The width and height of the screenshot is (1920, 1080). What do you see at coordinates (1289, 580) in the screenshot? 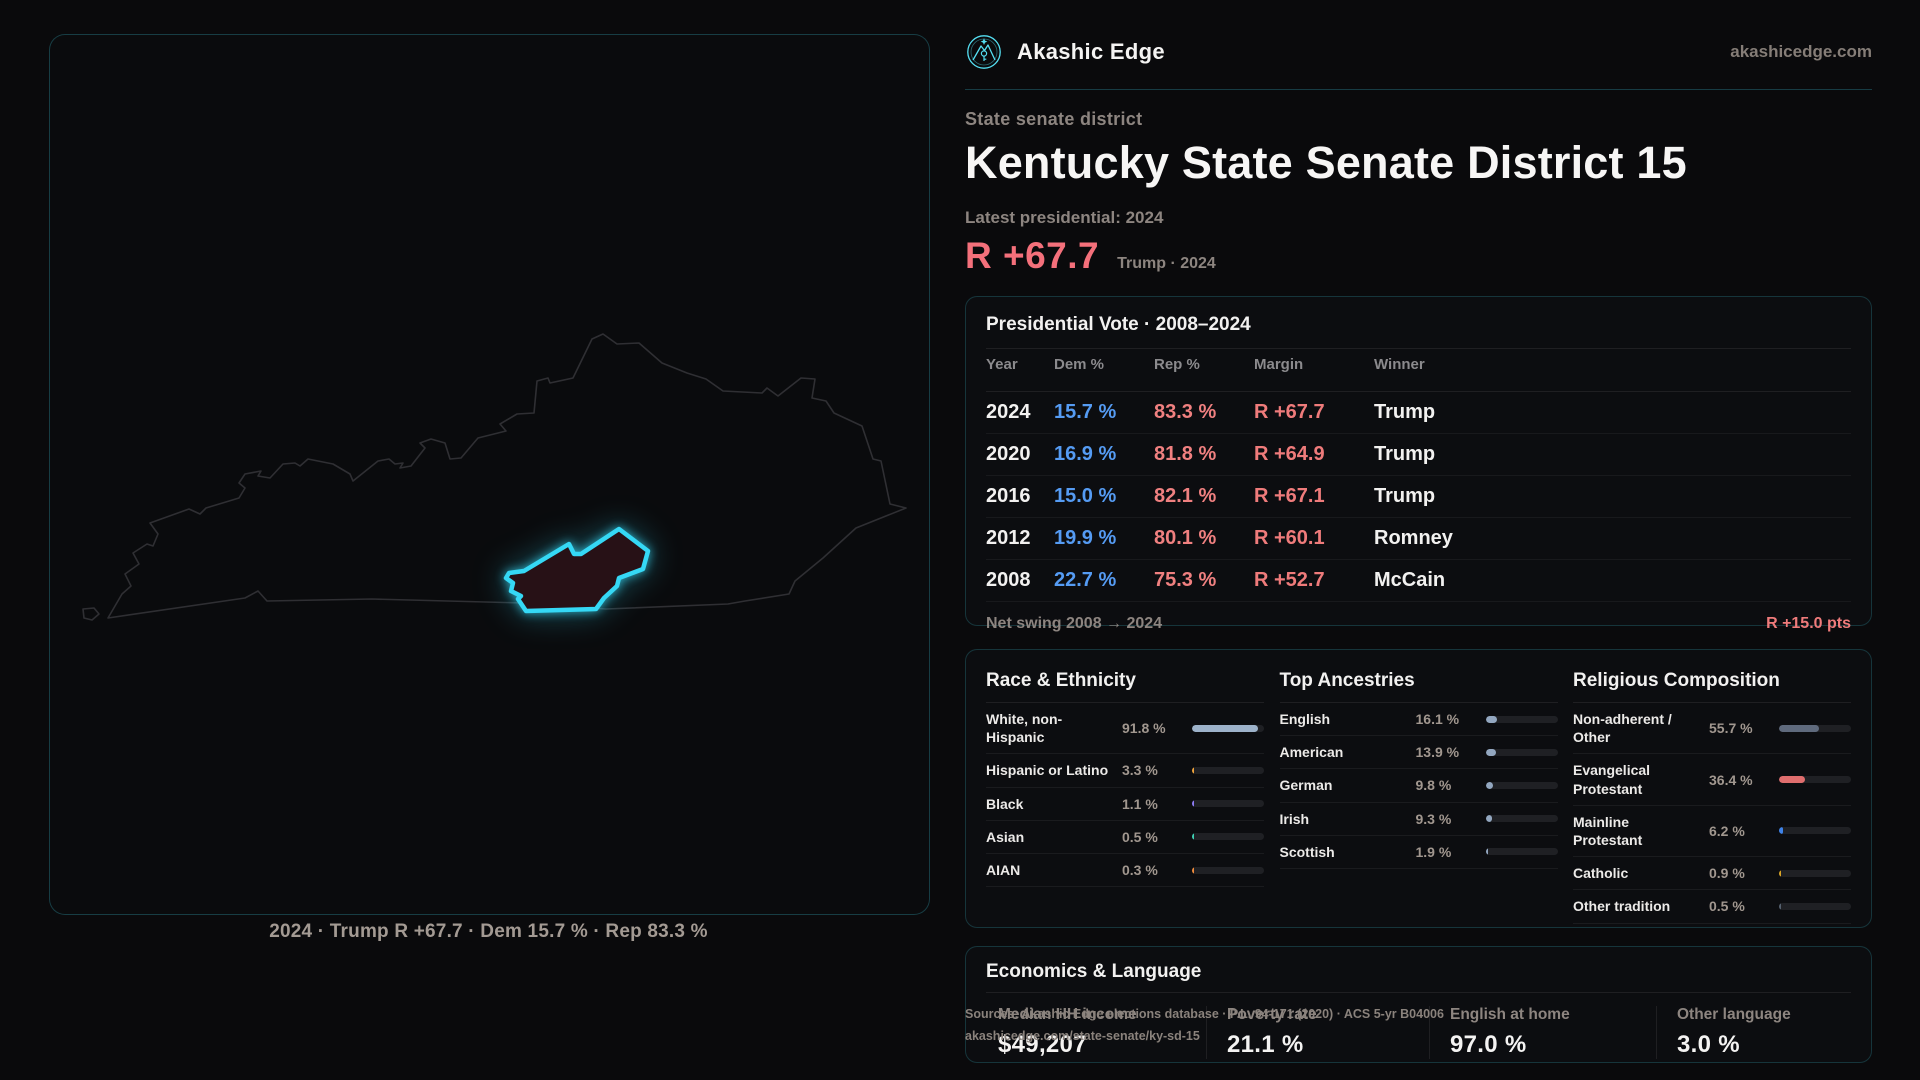
I see `cell-margin: R +52.7` at bounding box center [1289, 580].